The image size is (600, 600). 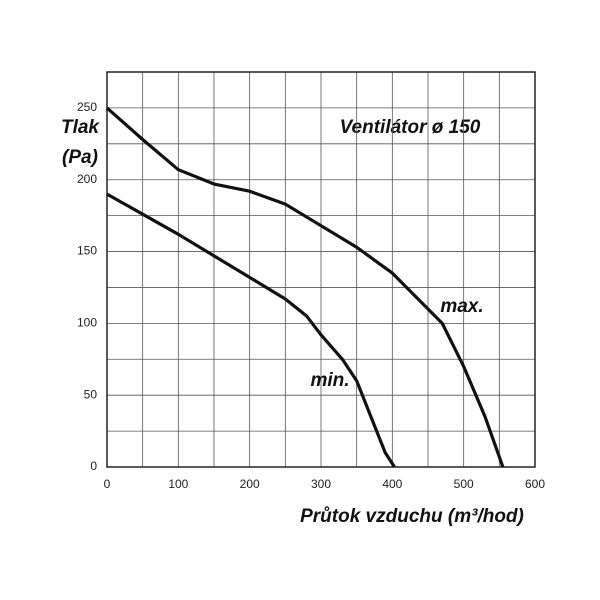 What do you see at coordinates (329, 380) in the screenshot?
I see `series-label: min.` at bounding box center [329, 380].